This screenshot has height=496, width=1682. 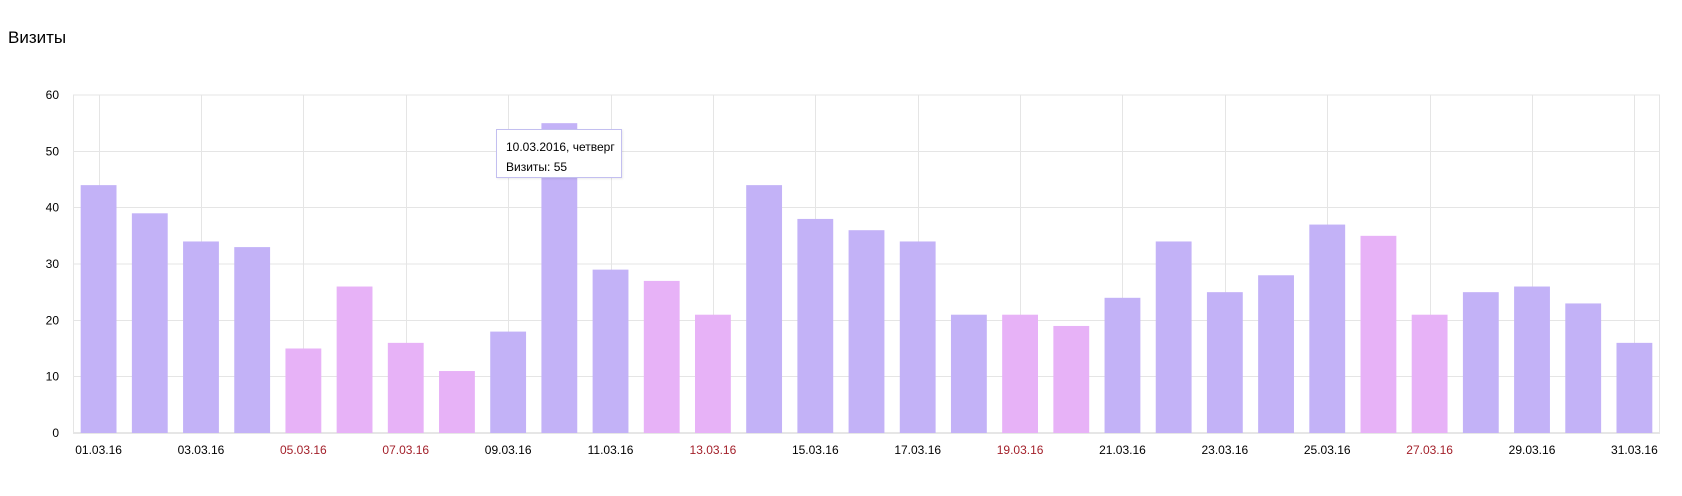 I want to click on x-tick-label: 15.03.16, so click(x=815, y=450).